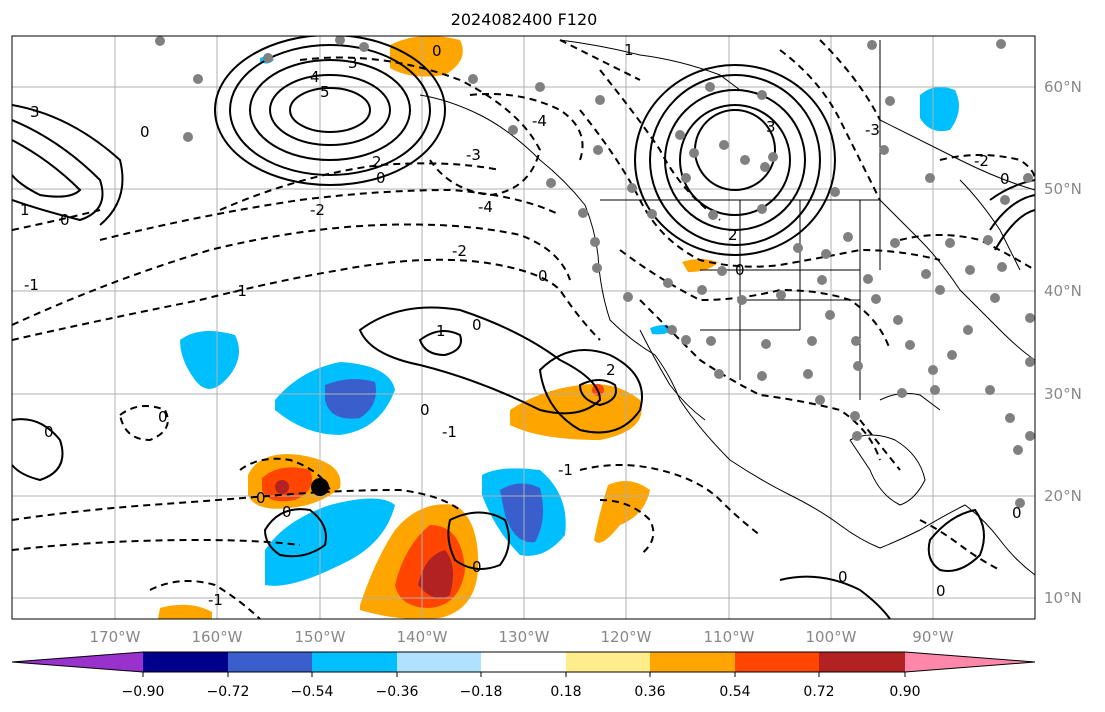 Image resolution: width=1105 pixels, height=712 pixels. Describe the element at coordinates (422, 637) in the screenshot. I see `lon-tick-label: 140°W` at that location.